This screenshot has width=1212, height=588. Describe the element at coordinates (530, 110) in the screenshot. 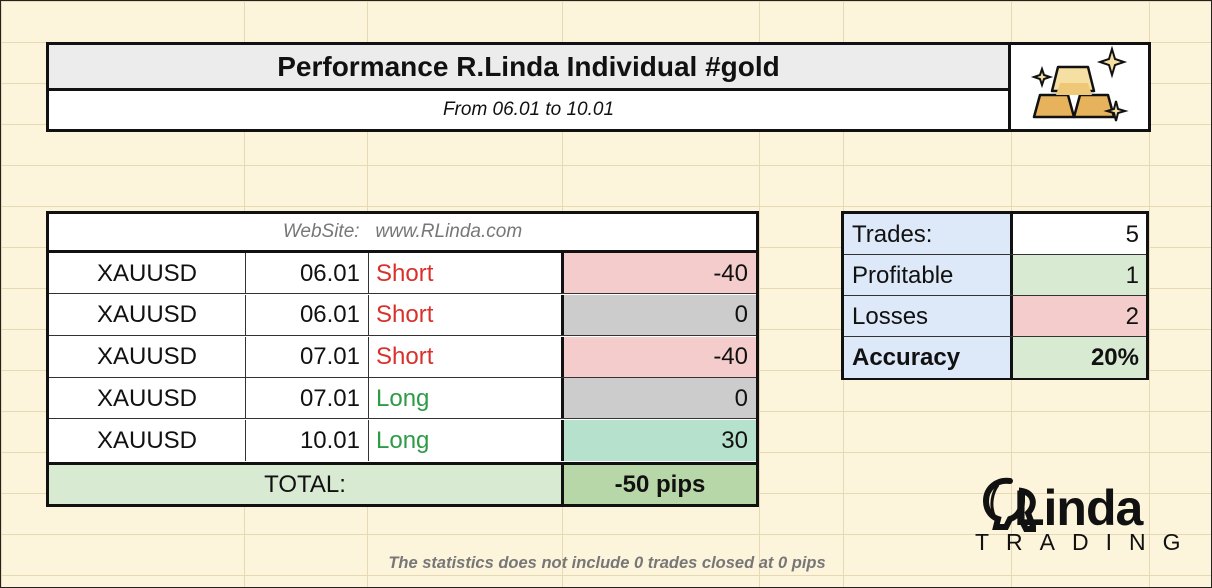

I see `report-date-range: From 06.01 to 10.01` at that location.